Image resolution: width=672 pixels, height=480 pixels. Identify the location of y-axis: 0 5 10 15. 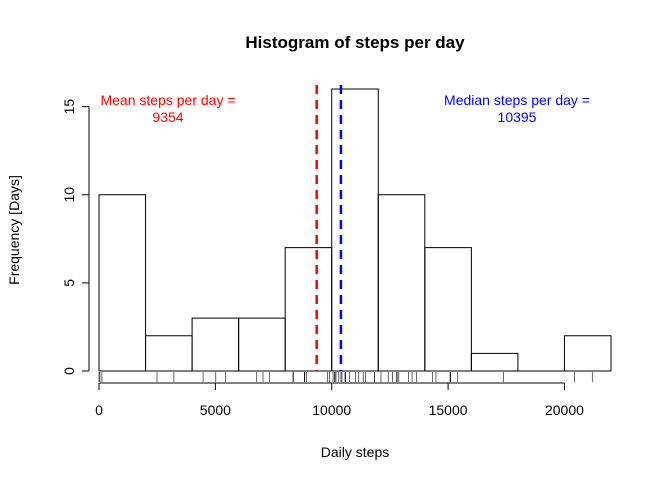
(75, 237).